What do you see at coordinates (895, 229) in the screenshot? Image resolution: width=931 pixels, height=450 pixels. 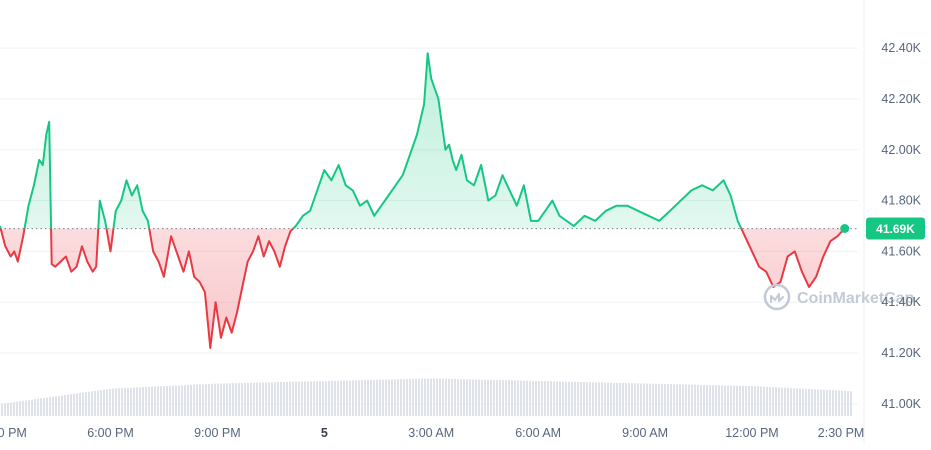 I see `current-price-label: 41.69K` at bounding box center [895, 229].